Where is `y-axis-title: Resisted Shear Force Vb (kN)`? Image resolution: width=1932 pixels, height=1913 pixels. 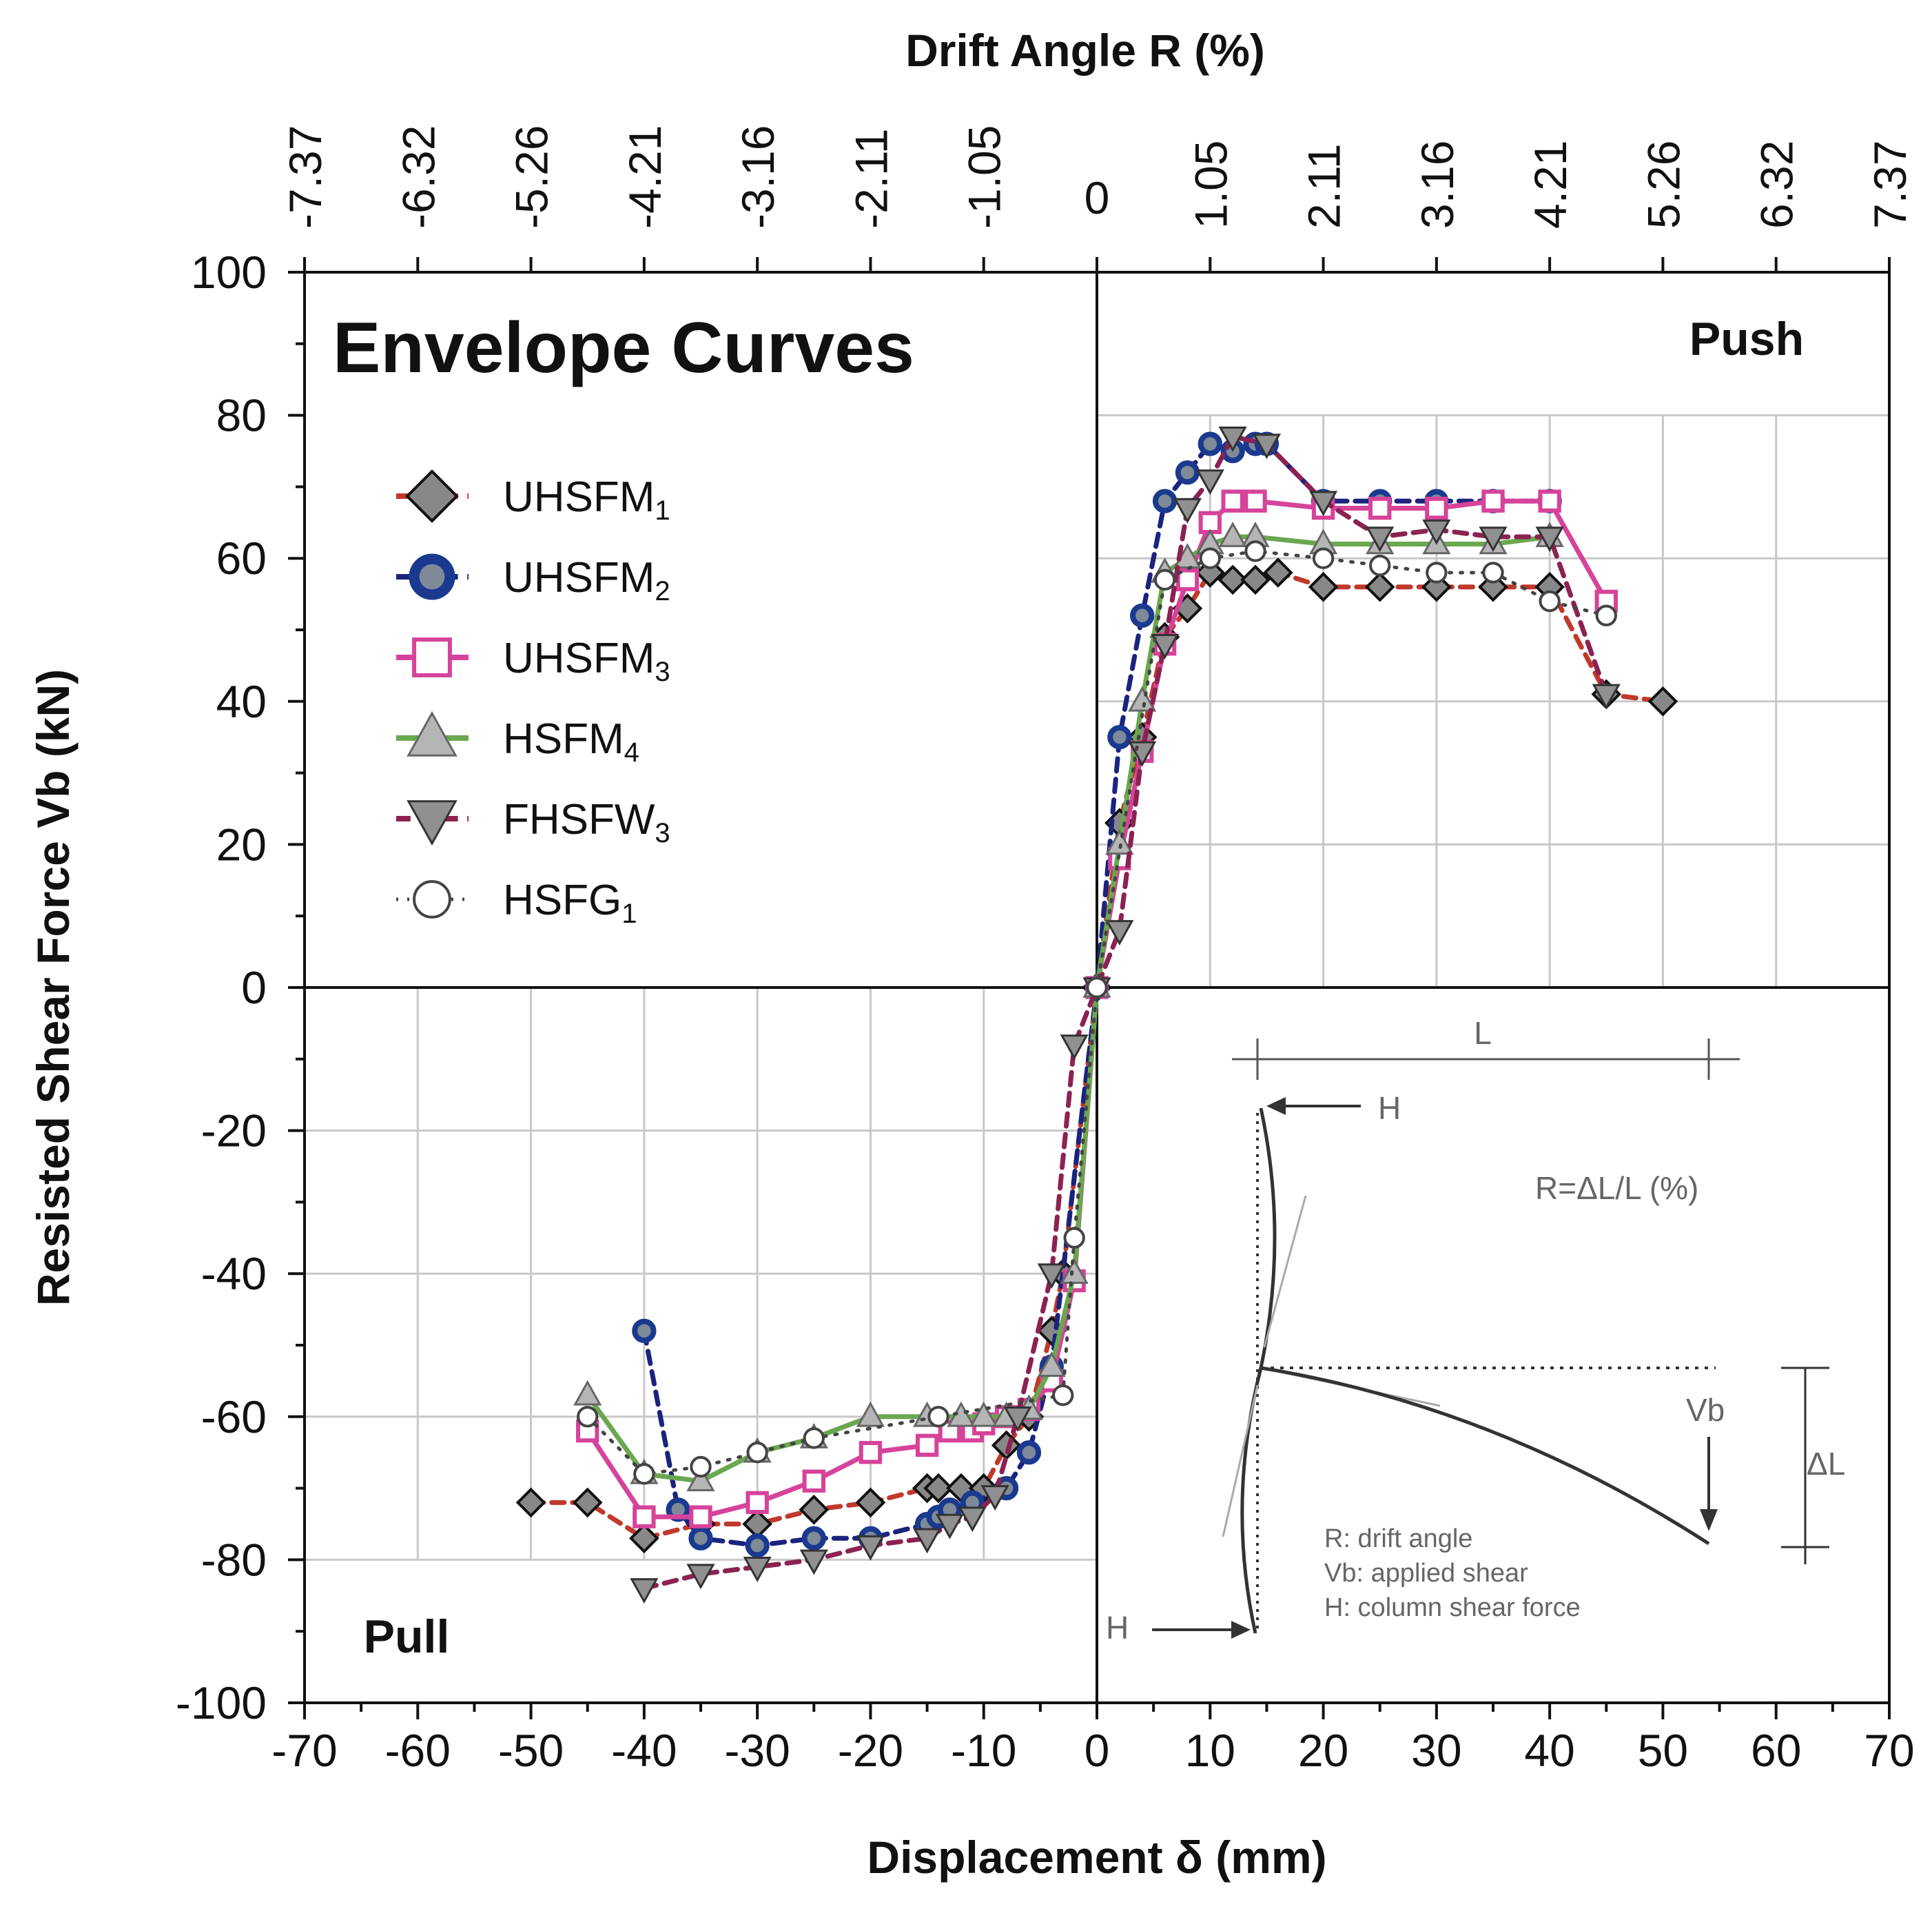 y-axis-title: Resisted Shear Force Vb (kN) is located at coordinates (53, 987).